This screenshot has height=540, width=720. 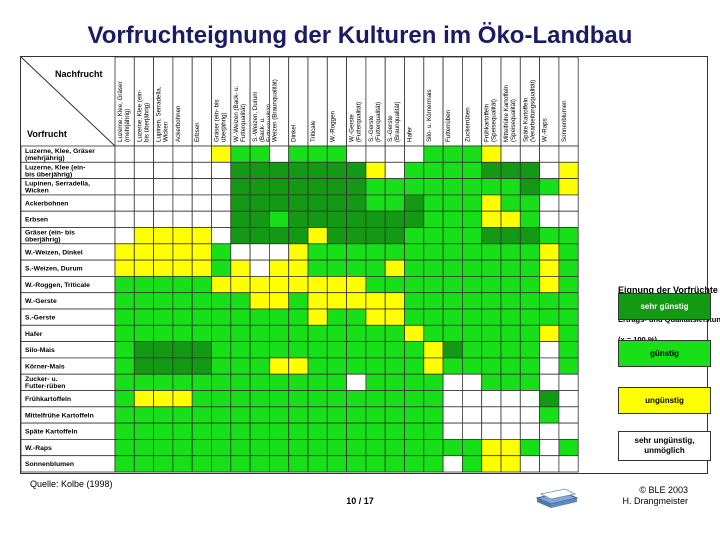 I want to click on legend-guenstig: günstig, so click(x=664, y=353).